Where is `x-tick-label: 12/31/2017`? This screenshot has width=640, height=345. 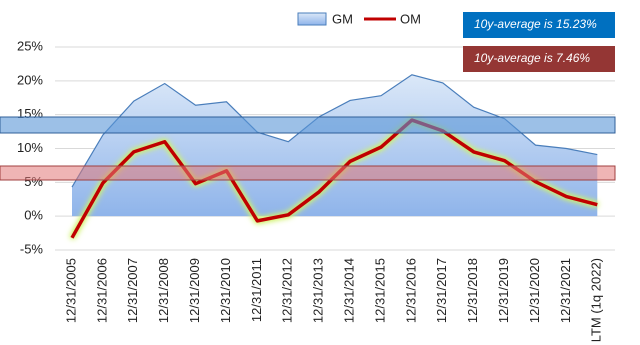 x-tick-label: 12/31/2017 is located at coordinates (441, 290).